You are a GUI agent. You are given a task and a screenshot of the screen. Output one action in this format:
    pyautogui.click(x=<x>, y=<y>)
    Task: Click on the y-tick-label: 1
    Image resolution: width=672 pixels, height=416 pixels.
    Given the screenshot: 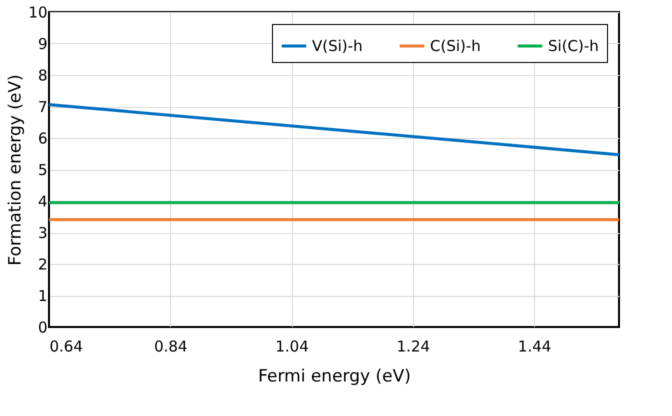 What is the action you would take?
    pyautogui.click(x=43, y=296)
    